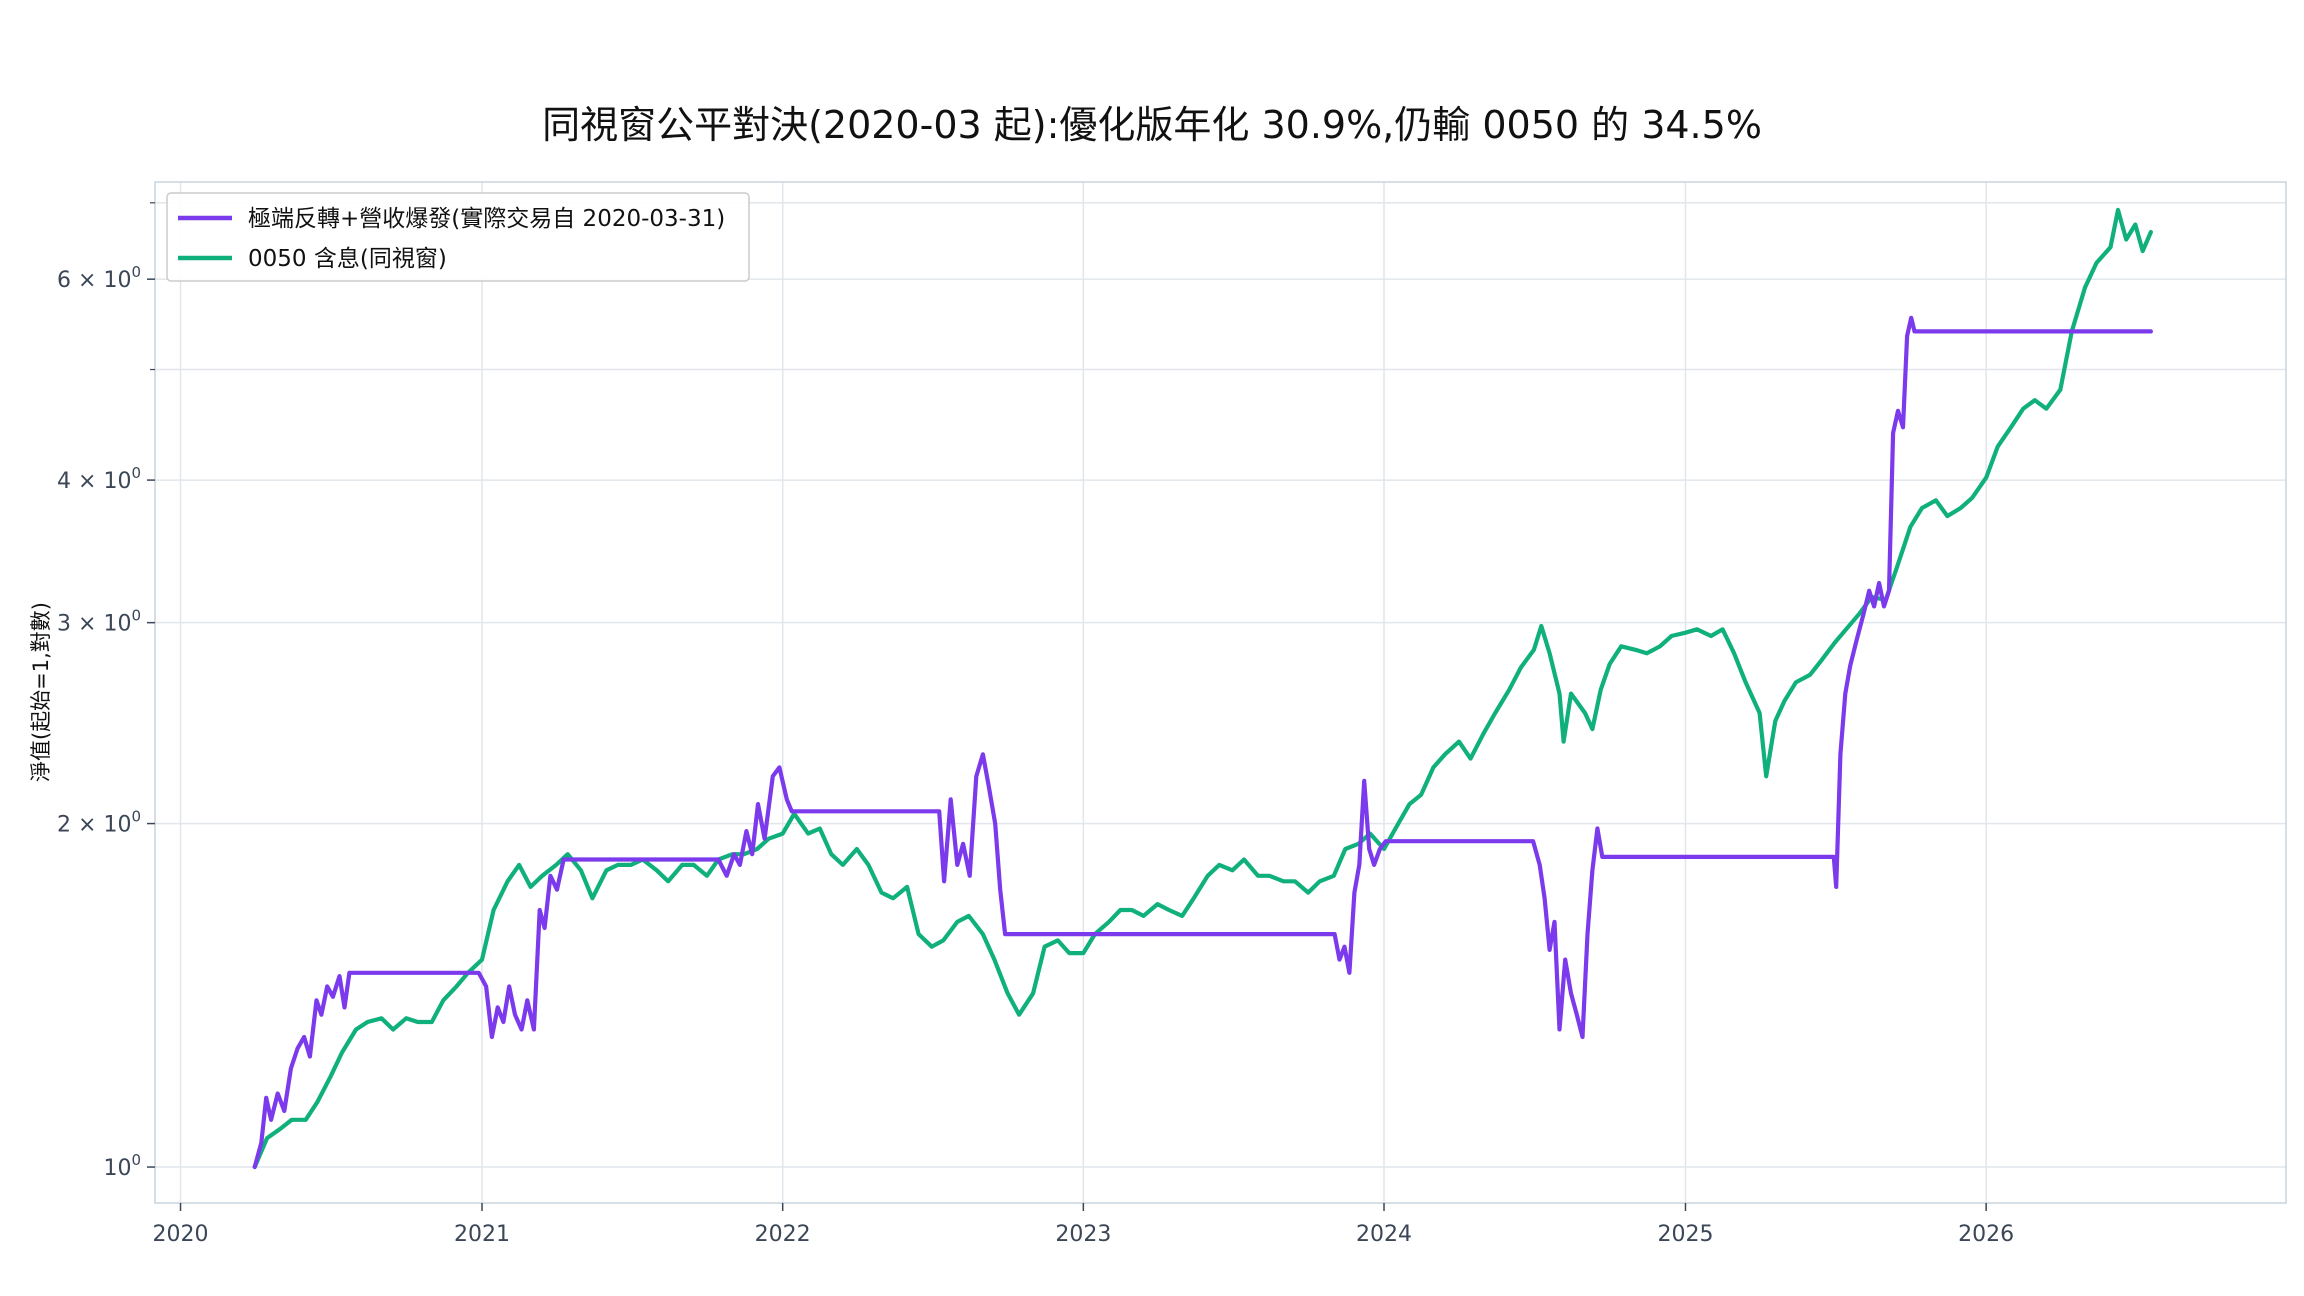 Image resolution: width=2304 pixels, height=1296 pixels. I want to click on legend: 極端反轉+營收爆發(實際交易自 2020-03-31) 0050 含息(同視窗), so click(458, 237).